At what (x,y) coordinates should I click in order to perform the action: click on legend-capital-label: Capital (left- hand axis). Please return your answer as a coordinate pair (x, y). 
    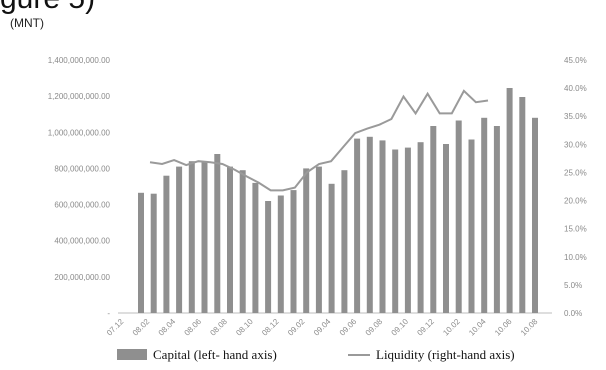
    Looking at the image, I should click on (215, 354).